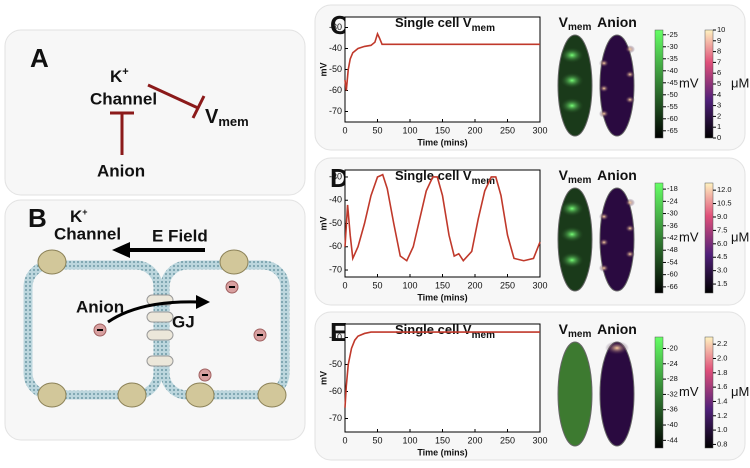 This screenshot has height=468, width=750. Describe the element at coordinates (722, 216) in the screenshot. I see `colorbar-tick-label: 9.0` at that location.